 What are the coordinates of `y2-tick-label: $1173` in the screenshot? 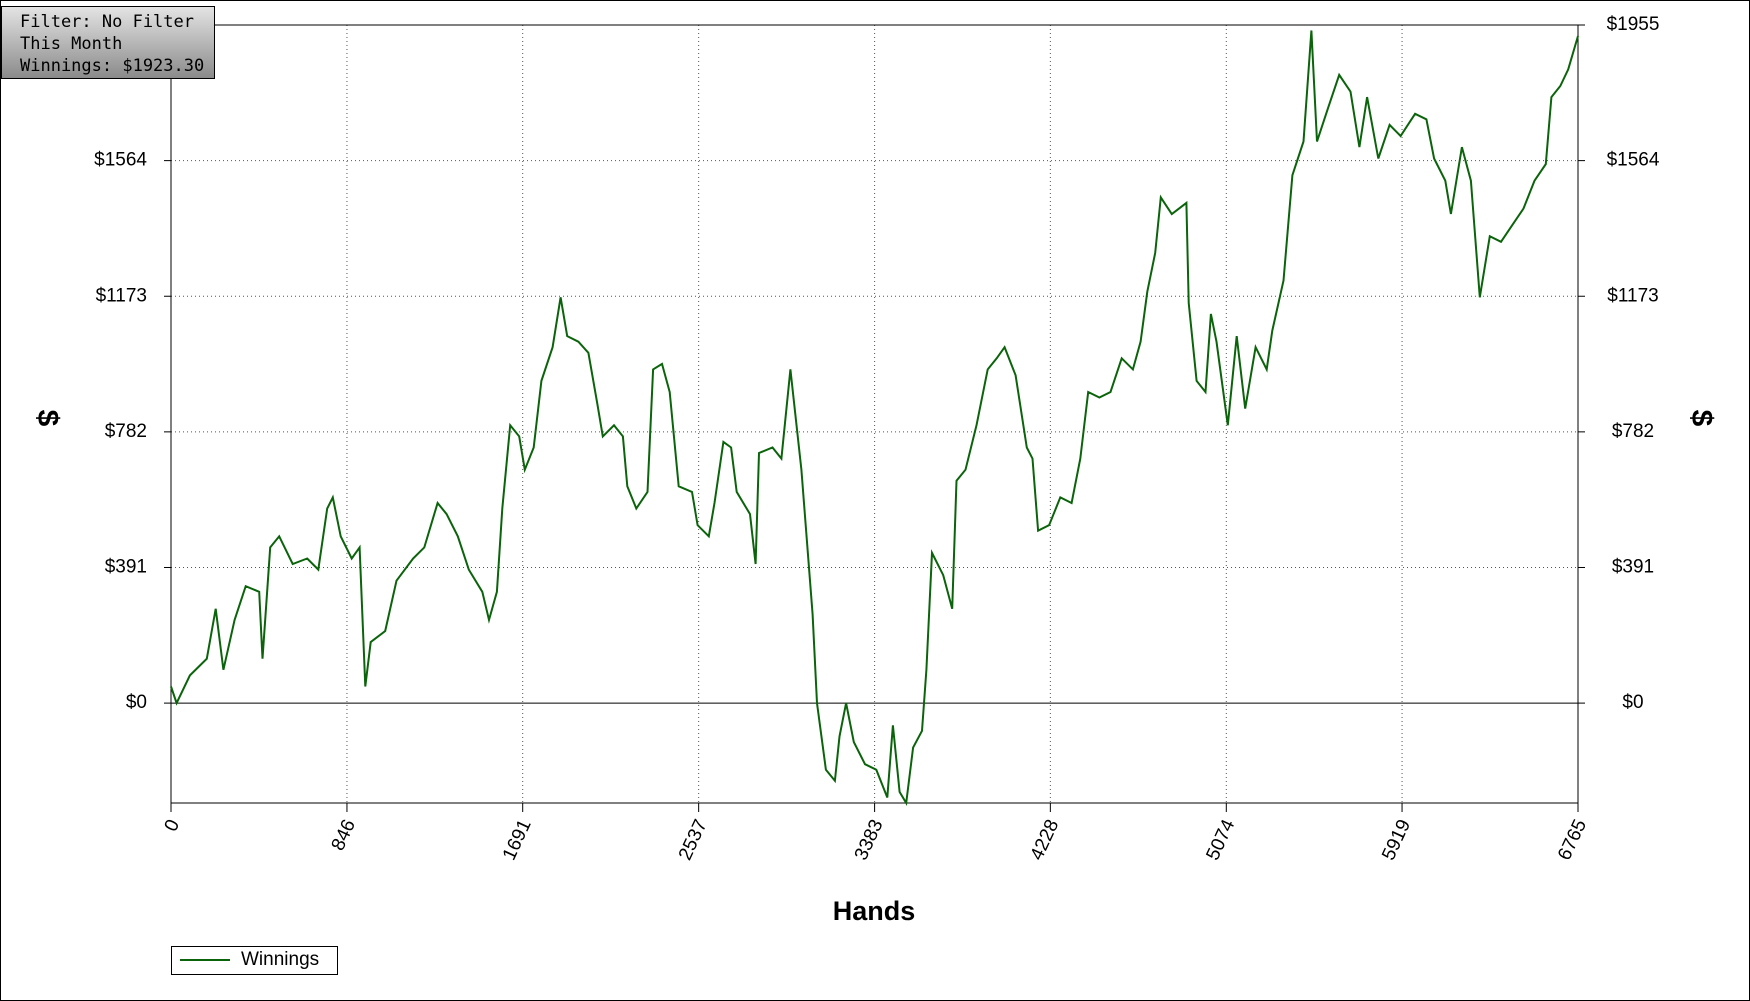 It's located at (1632, 295).